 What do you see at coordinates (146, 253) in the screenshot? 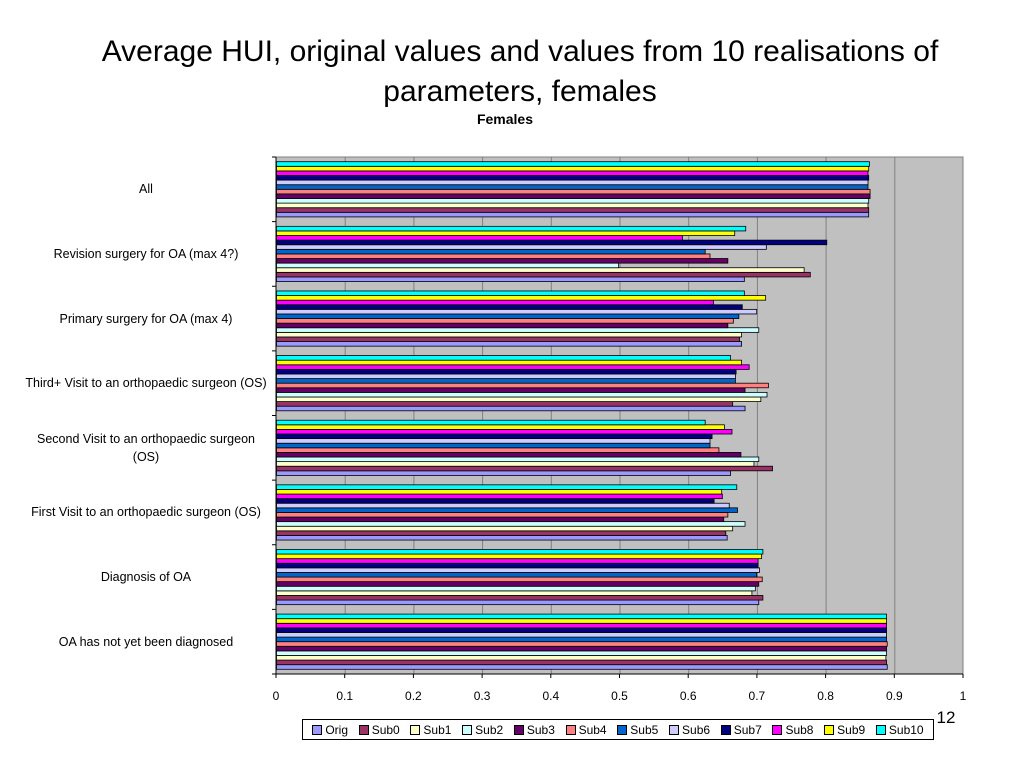
I see `category-label: Revision surgery for OA (max 4?)` at bounding box center [146, 253].